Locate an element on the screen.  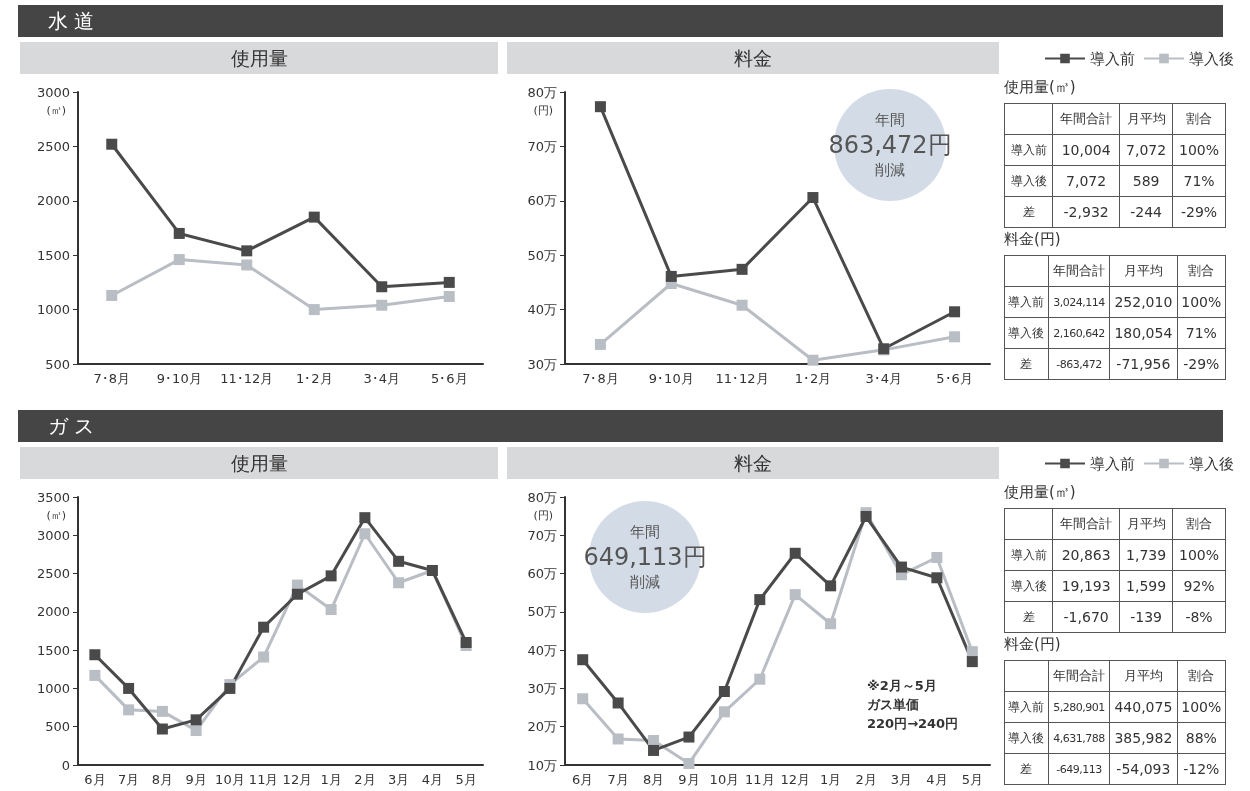
text: 92% is located at coordinates (1199, 586).